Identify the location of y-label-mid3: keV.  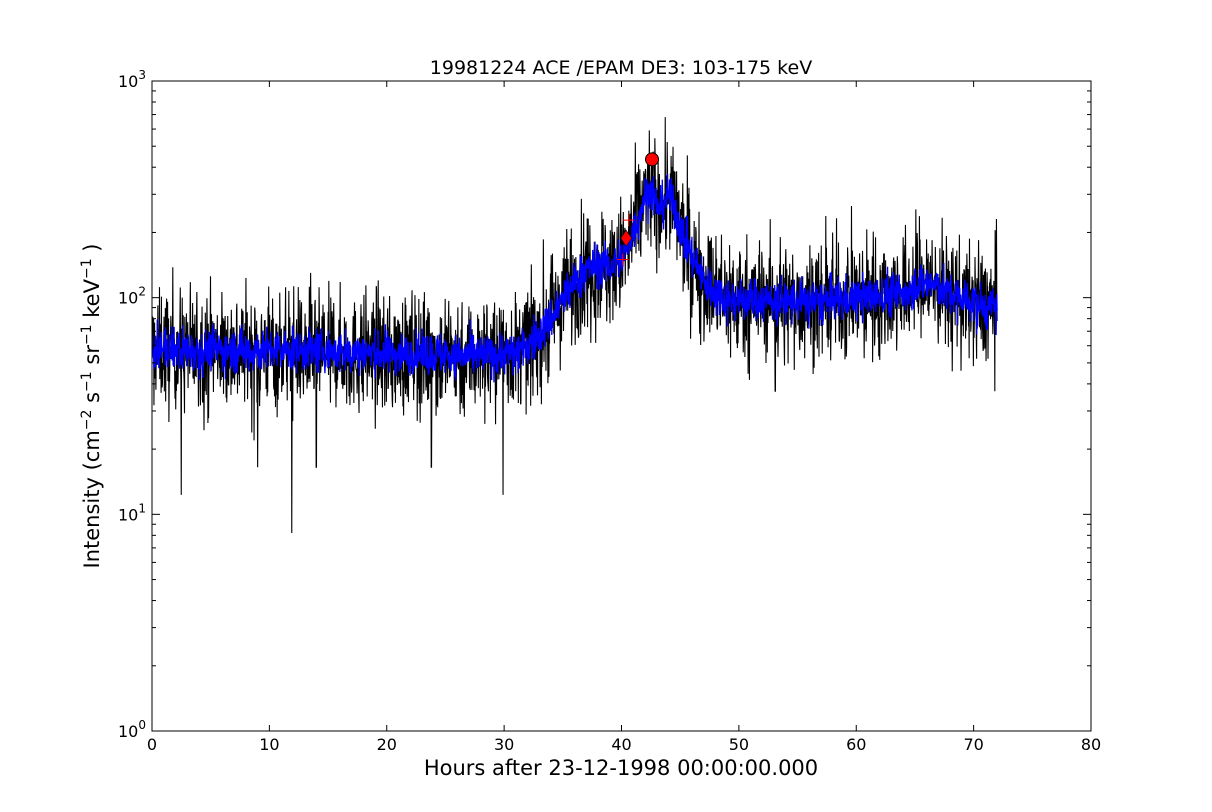
(92, 301).